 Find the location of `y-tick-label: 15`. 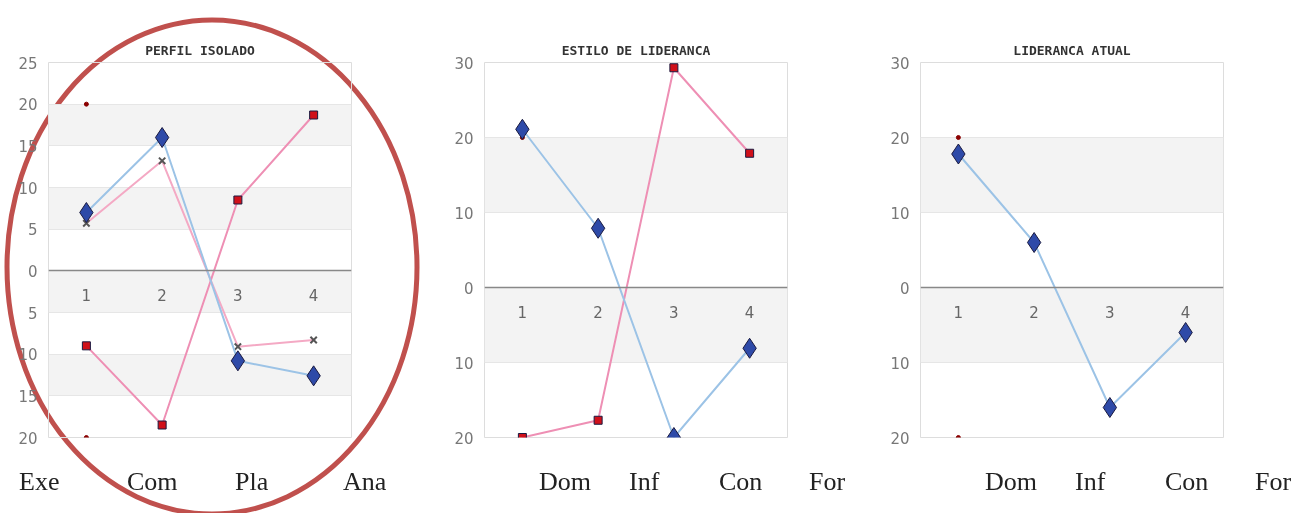

y-tick-label: 15 is located at coordinates (28, 396).